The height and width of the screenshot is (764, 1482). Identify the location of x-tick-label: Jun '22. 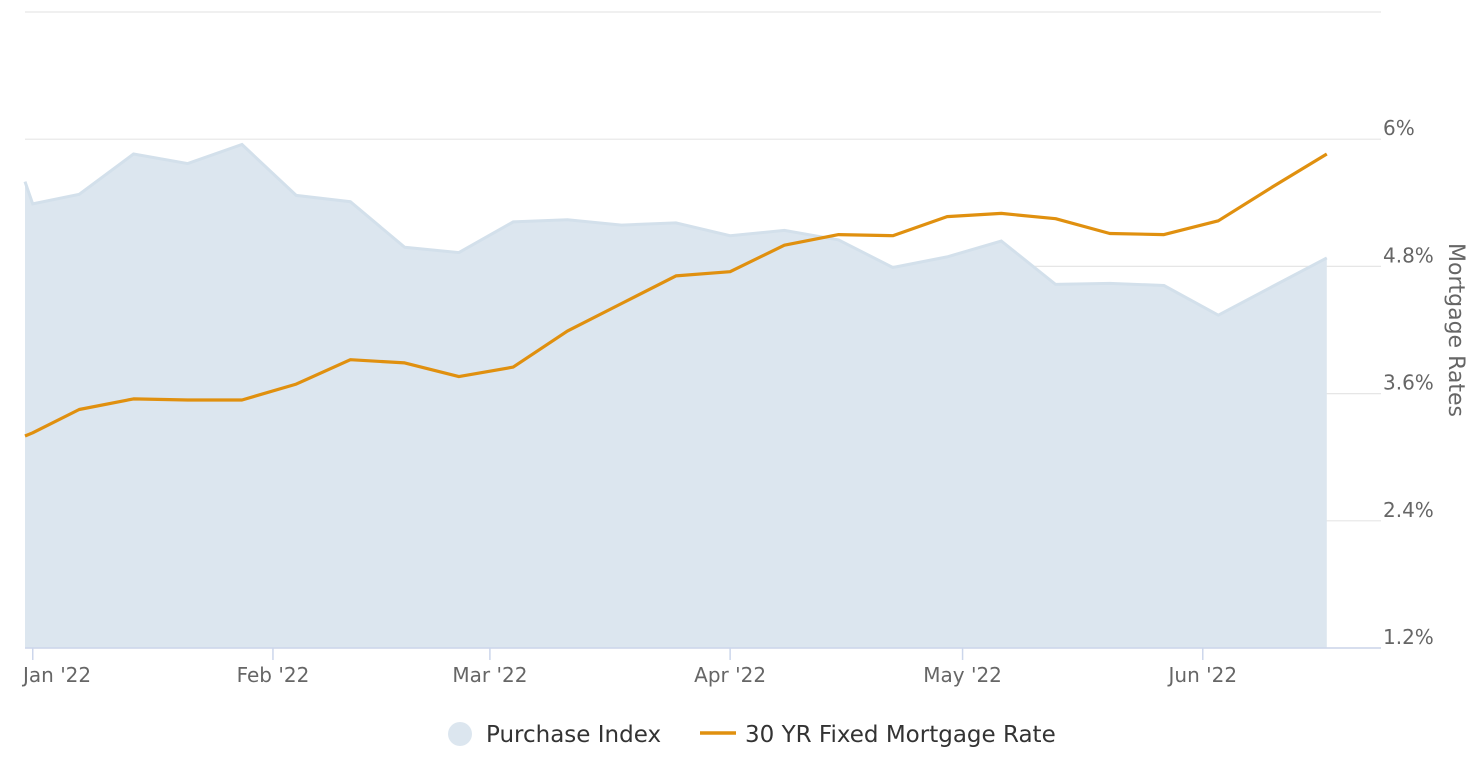
(1202, 675).